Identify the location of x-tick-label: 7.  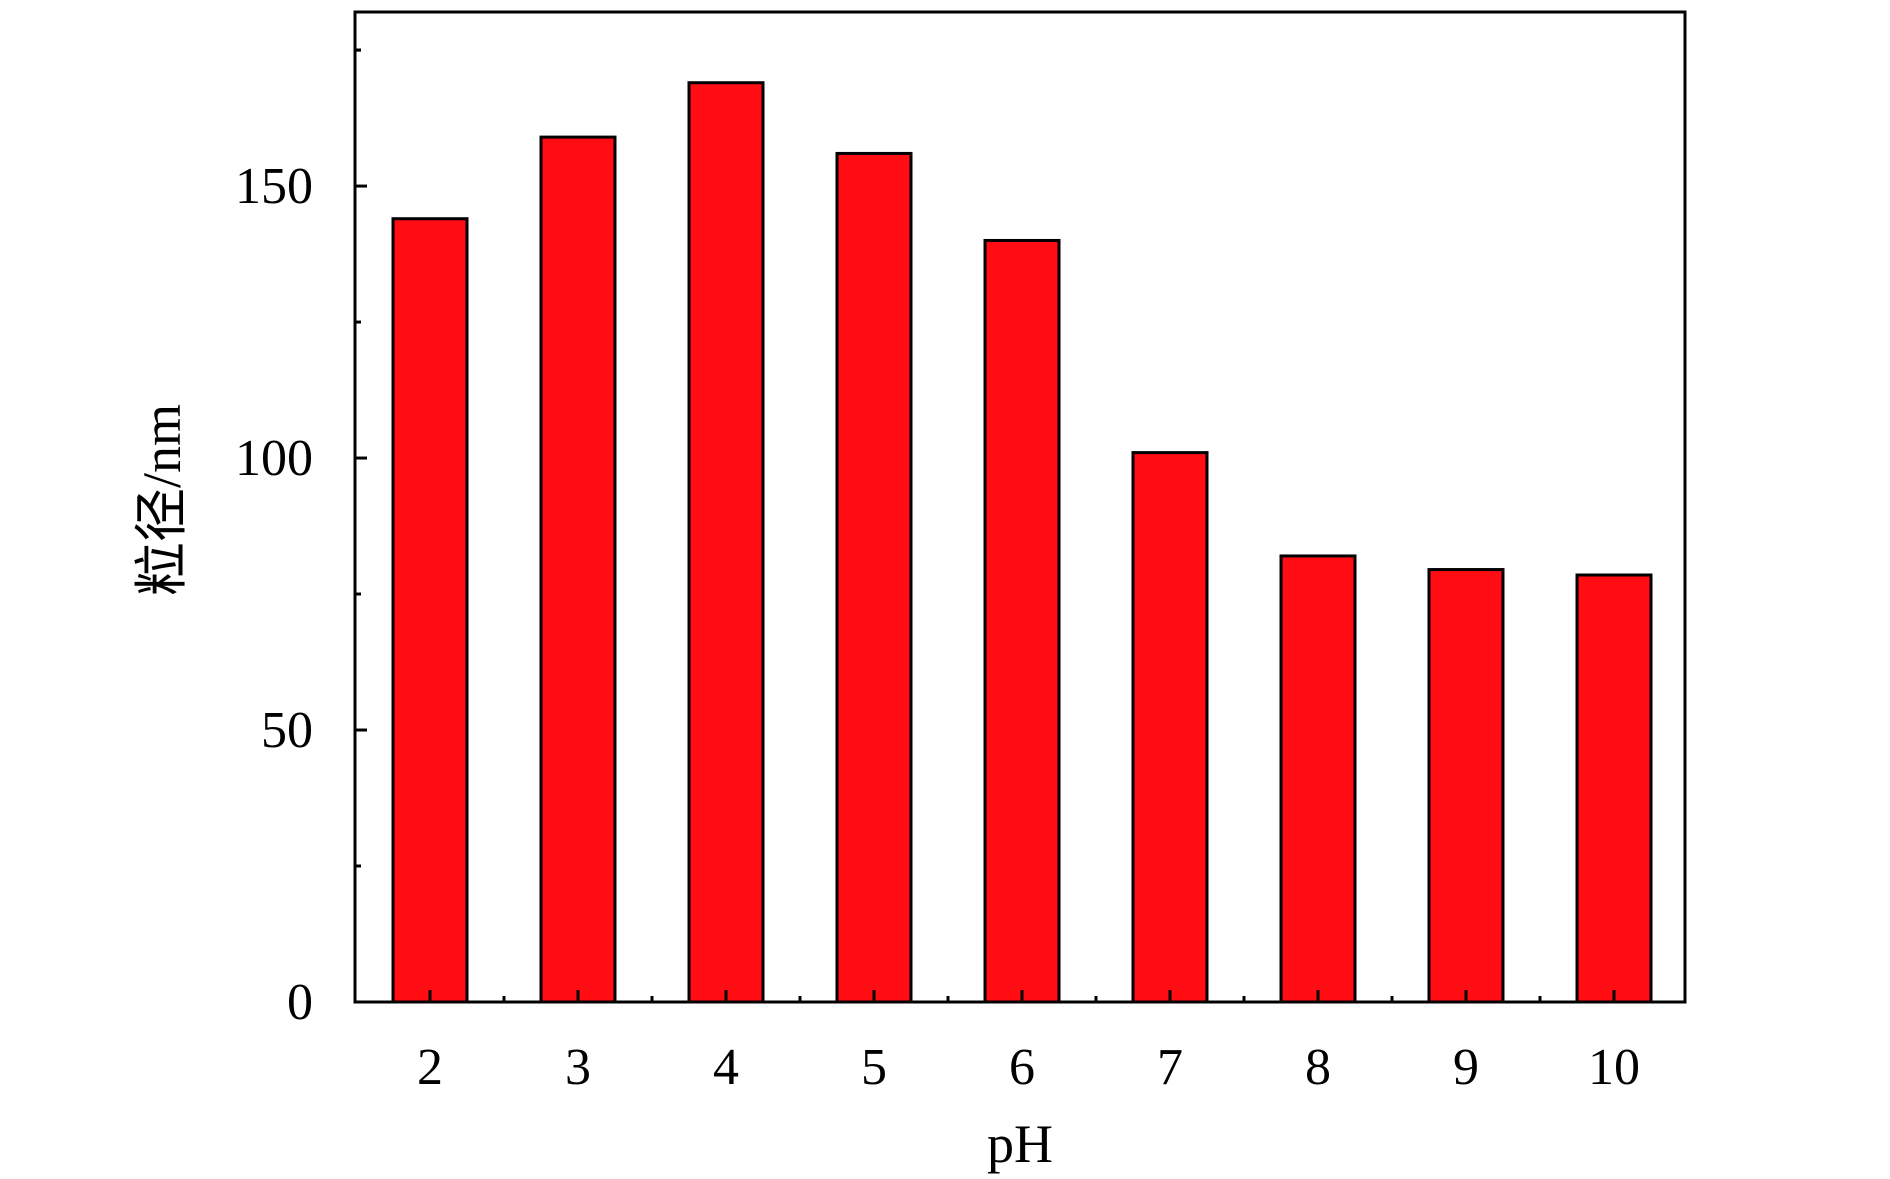
(1170, 1067).